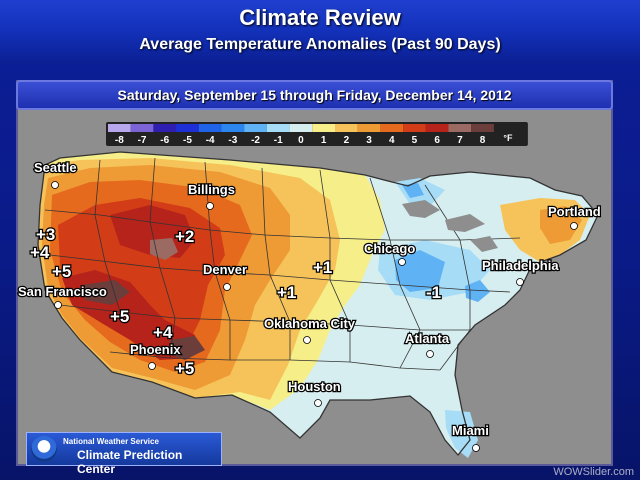  I want to click on city-marker-philadelphia, so click(520, 282).